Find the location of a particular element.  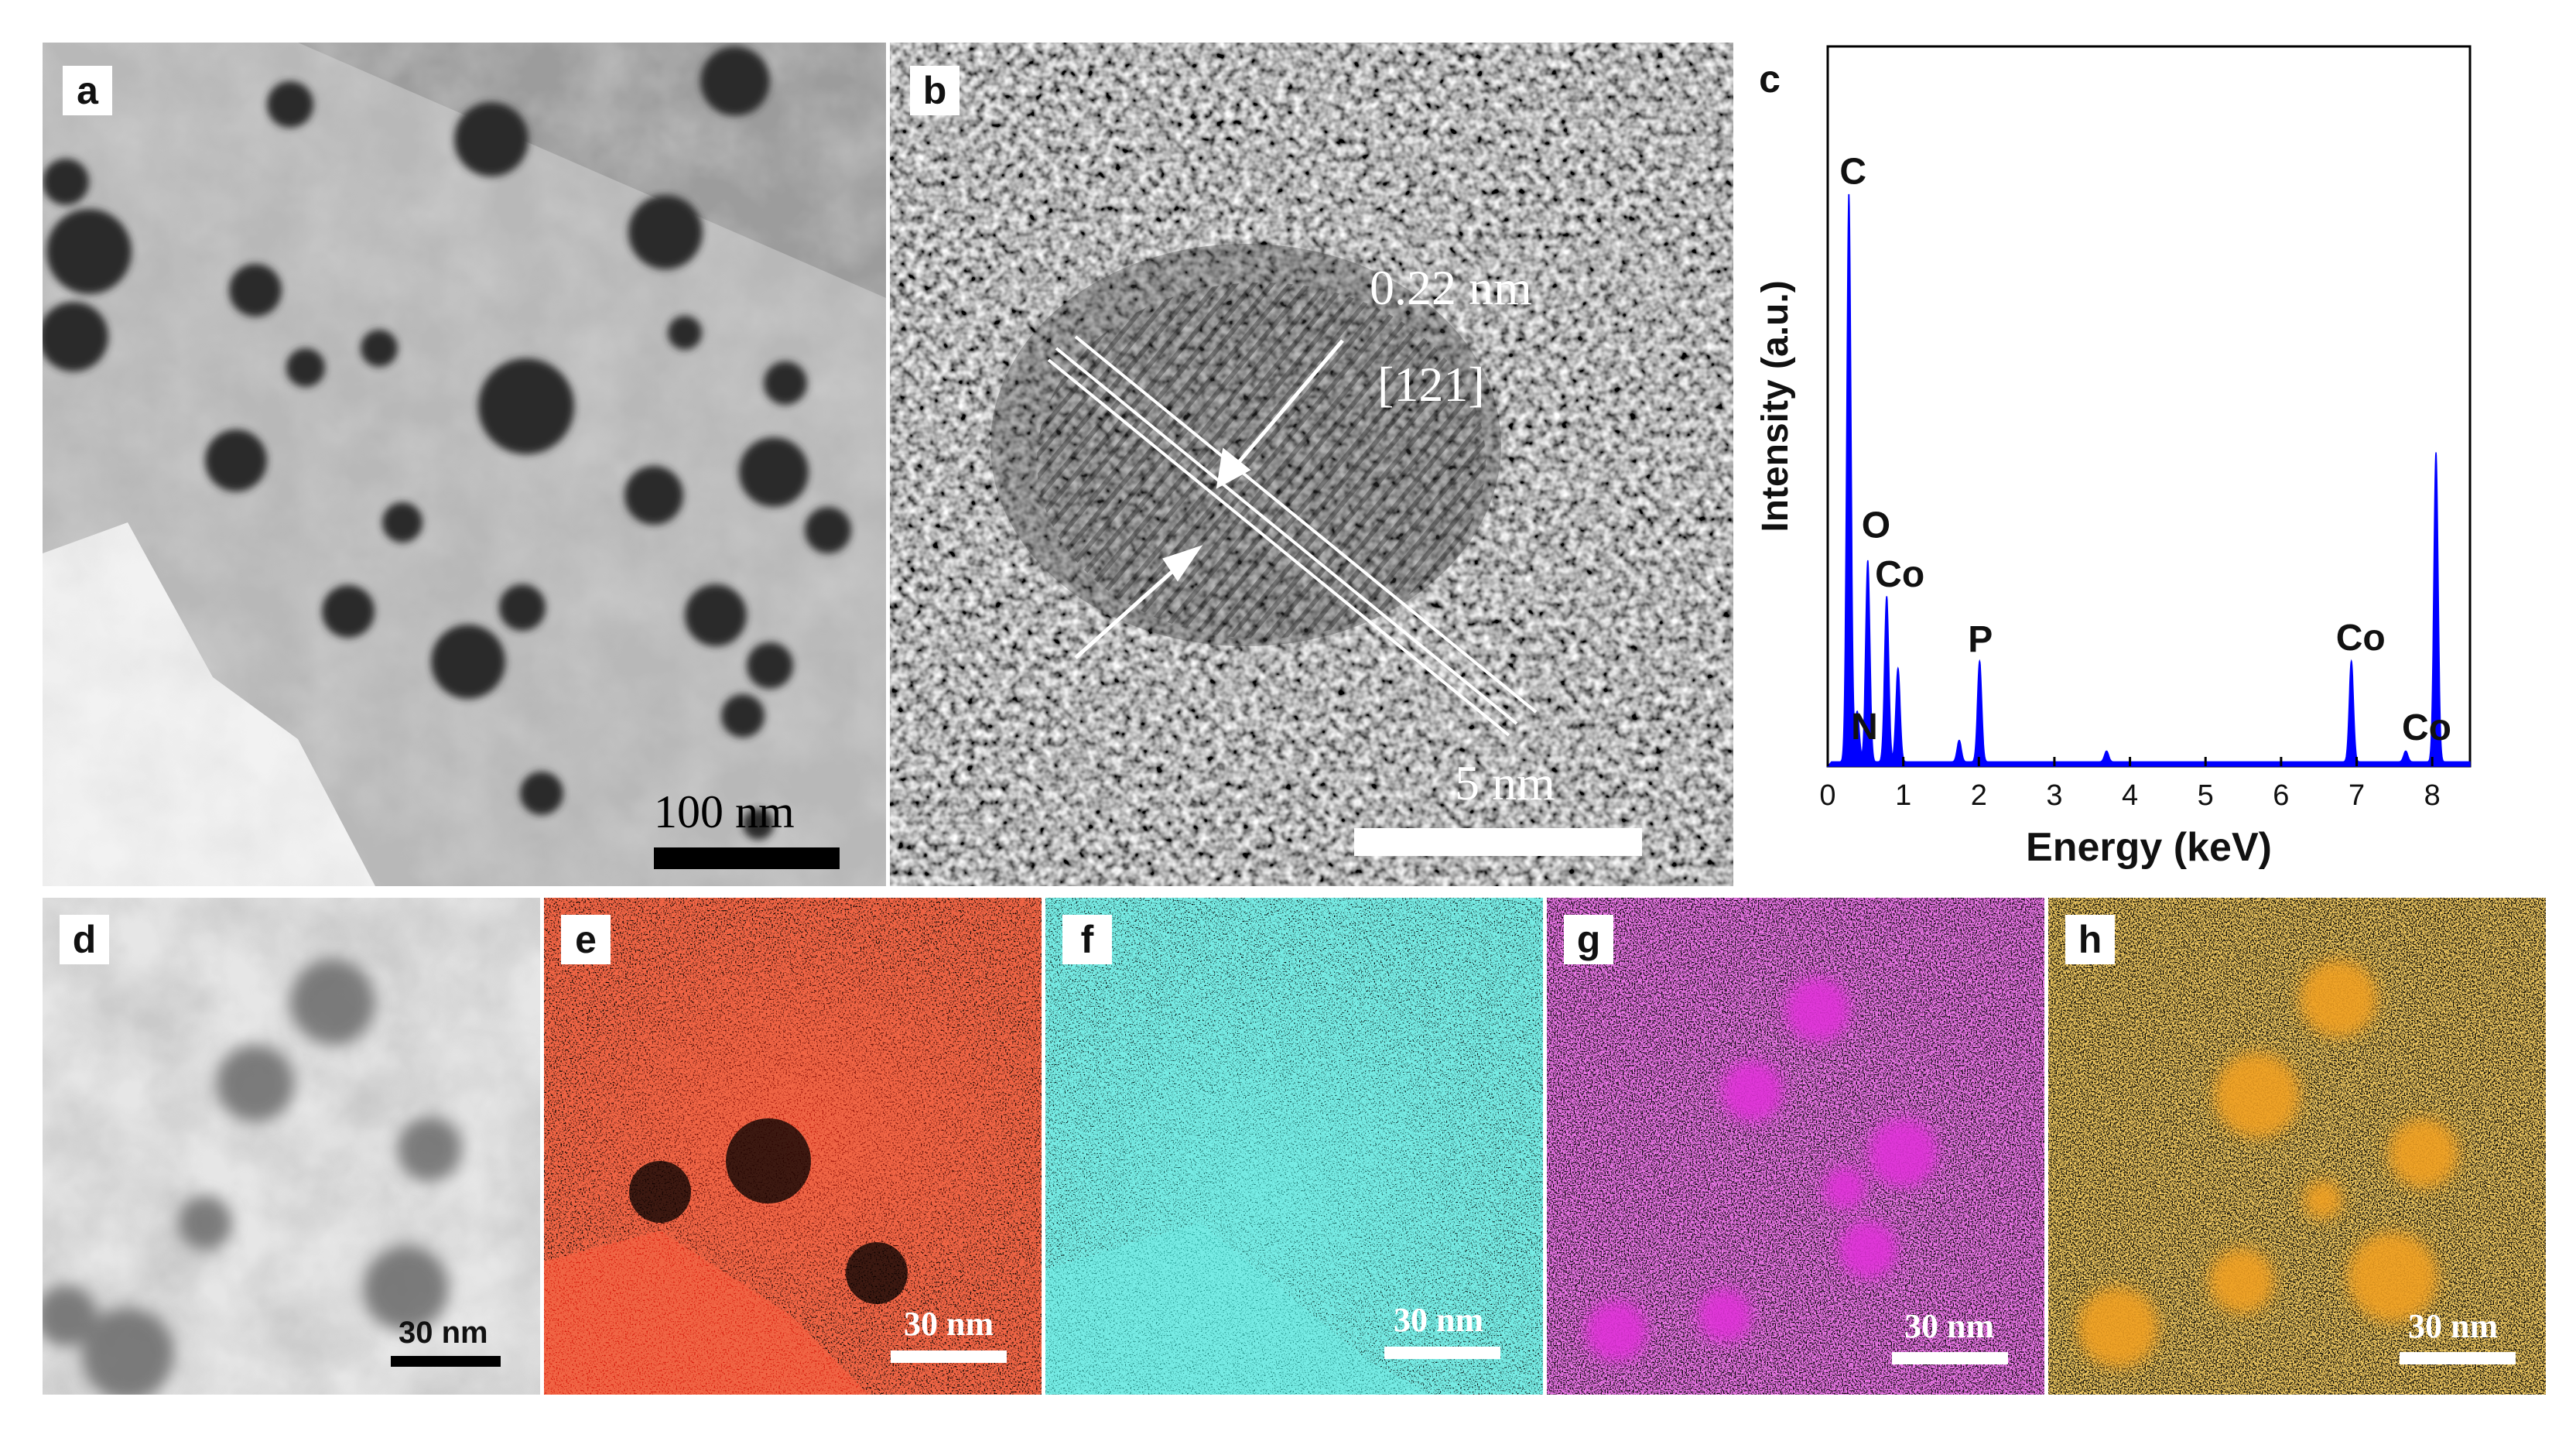

x-tick-label: 1 is located at coordinates (1903, 795).